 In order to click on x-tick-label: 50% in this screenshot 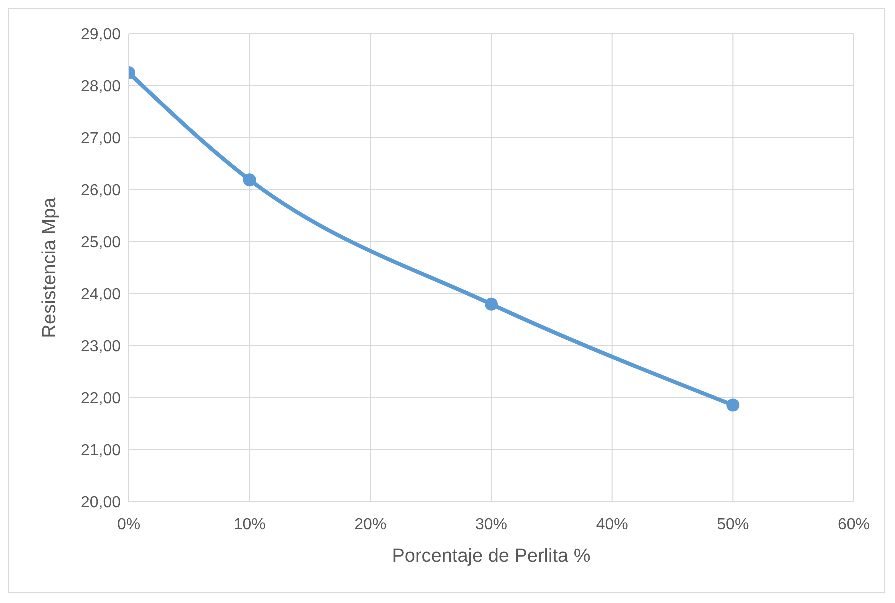, I will do `click(733, 525)`.